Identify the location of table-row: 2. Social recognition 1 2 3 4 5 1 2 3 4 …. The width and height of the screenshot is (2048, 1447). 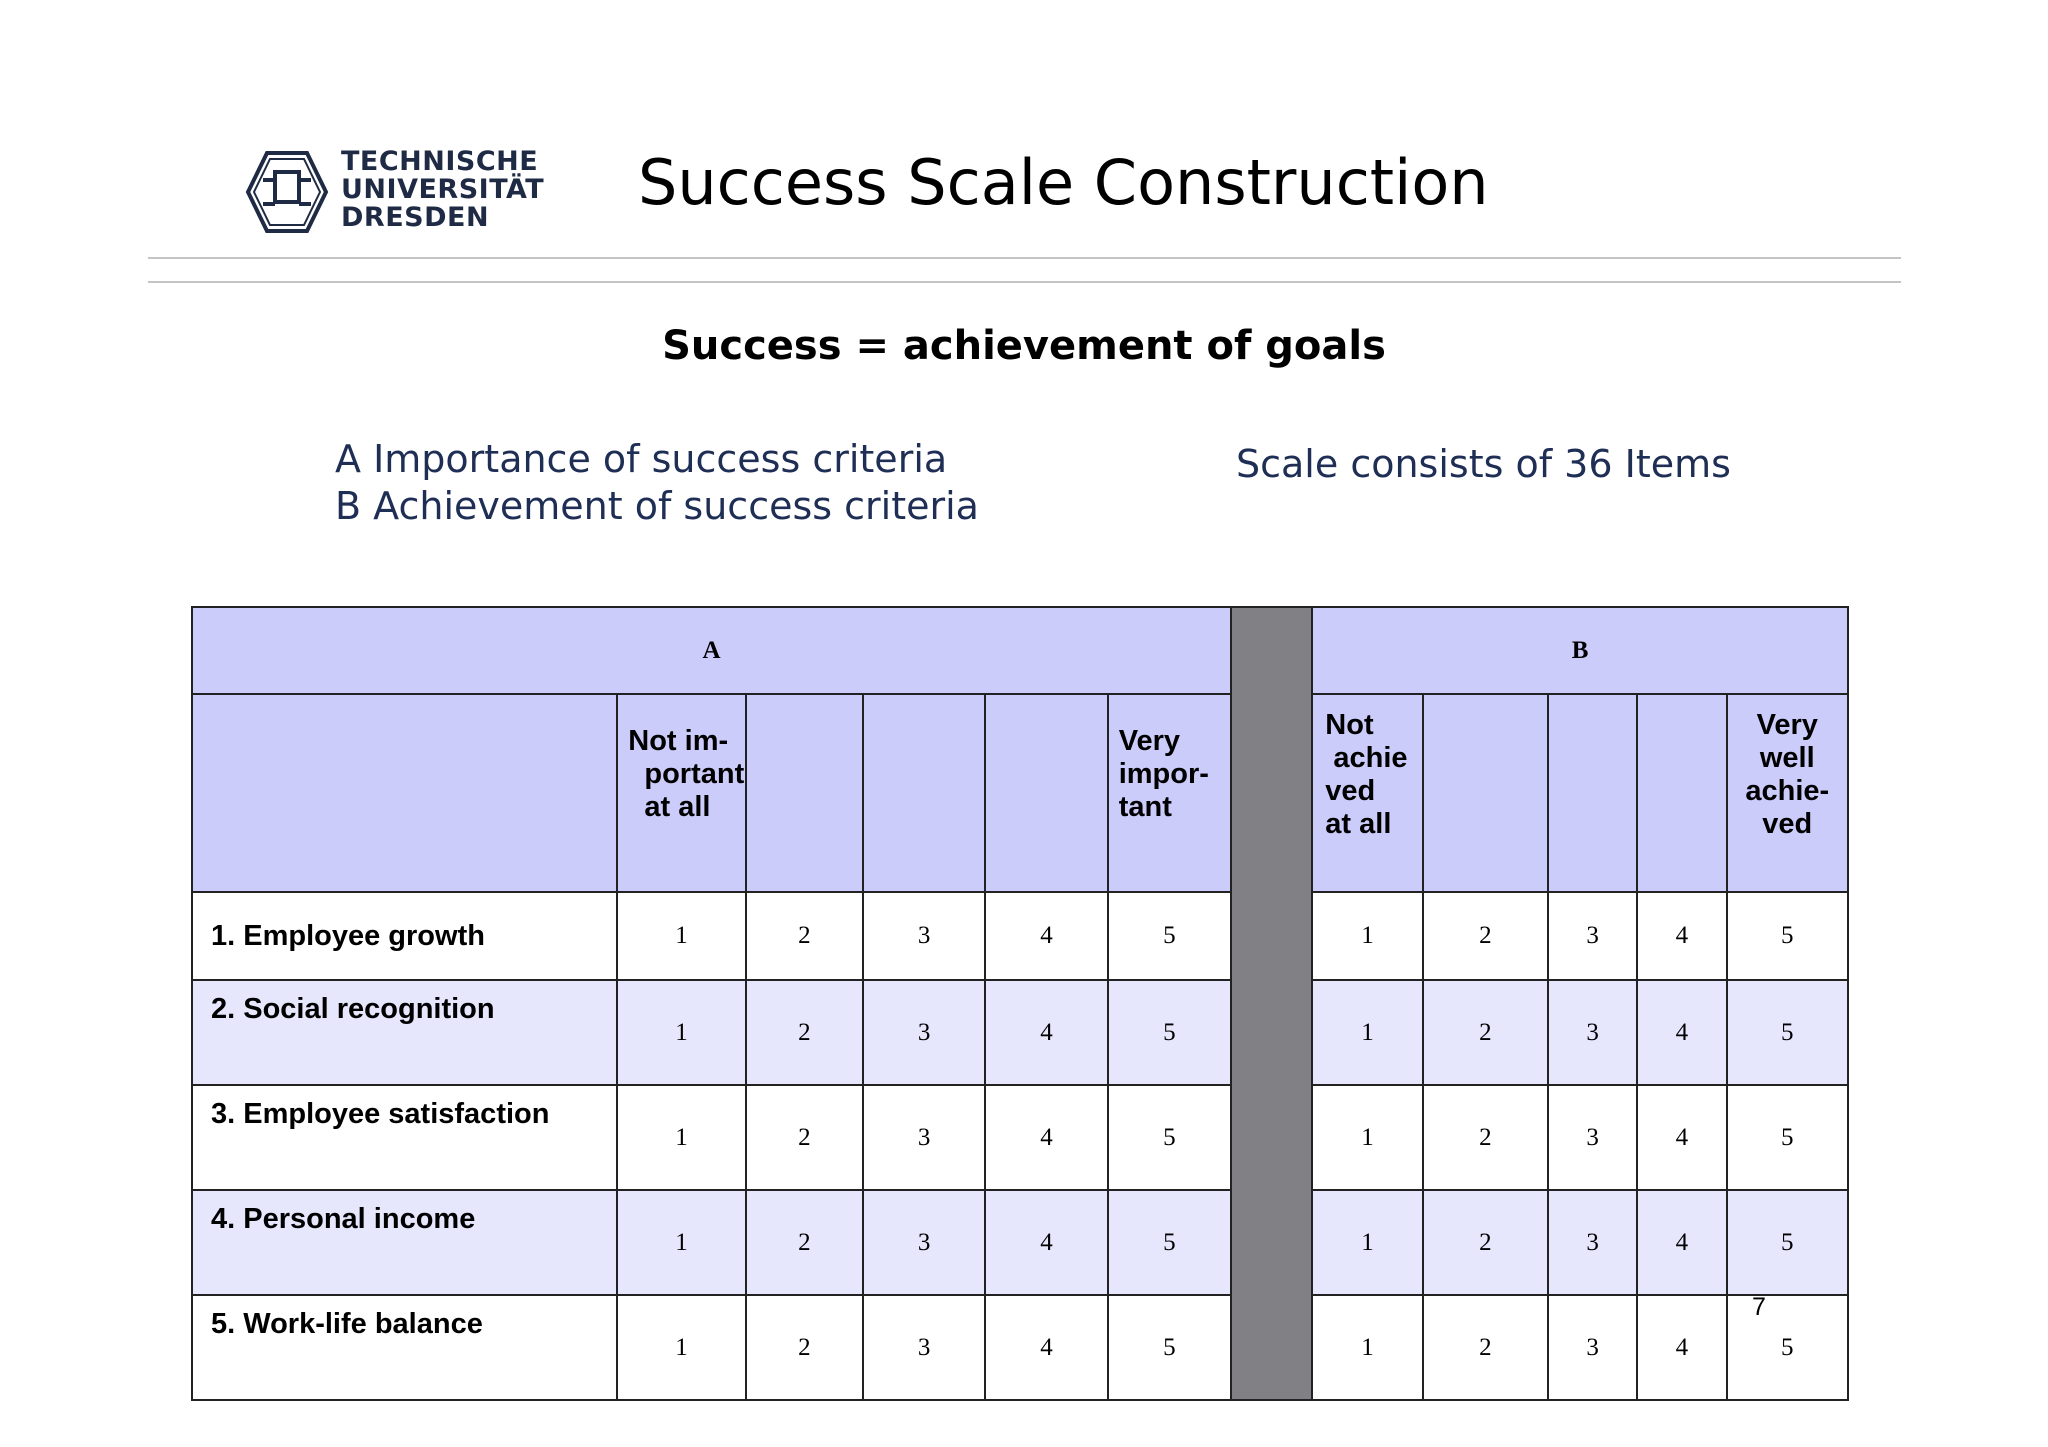
(1020, 1032).